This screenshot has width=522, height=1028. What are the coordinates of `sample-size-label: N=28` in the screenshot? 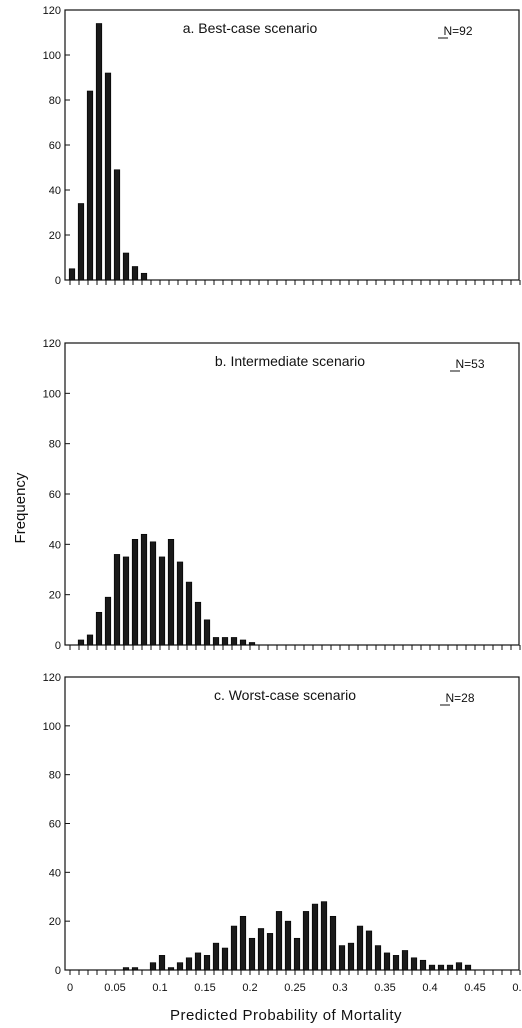 It's located at (459, 698).